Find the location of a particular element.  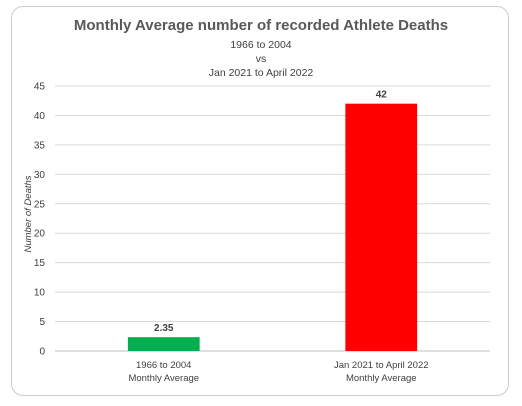

y-tick-label: 40 is located at coordinates (40, 116).